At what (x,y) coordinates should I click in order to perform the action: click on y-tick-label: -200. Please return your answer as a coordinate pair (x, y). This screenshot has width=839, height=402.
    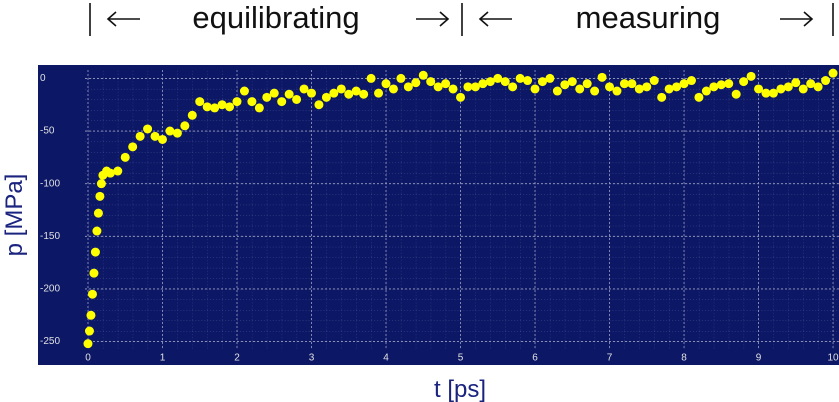
    Looking at the image, I should click on (50, 289).